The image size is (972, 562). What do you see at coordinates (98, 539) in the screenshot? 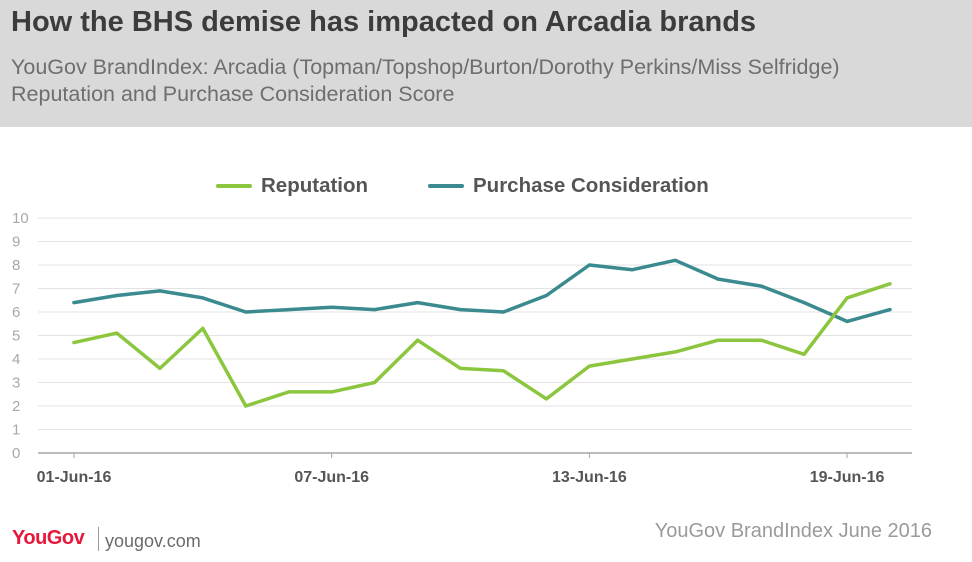
I see `footer-divider` at bounding box center [98, 539].